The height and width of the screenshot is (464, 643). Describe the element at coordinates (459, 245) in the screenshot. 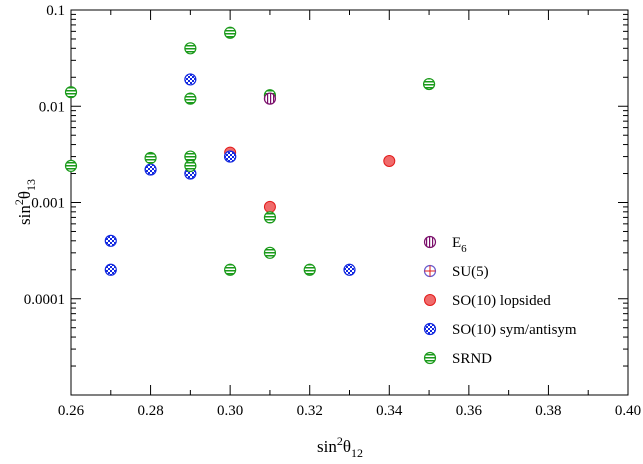

I see `legend-label-e6: E6` at that location.